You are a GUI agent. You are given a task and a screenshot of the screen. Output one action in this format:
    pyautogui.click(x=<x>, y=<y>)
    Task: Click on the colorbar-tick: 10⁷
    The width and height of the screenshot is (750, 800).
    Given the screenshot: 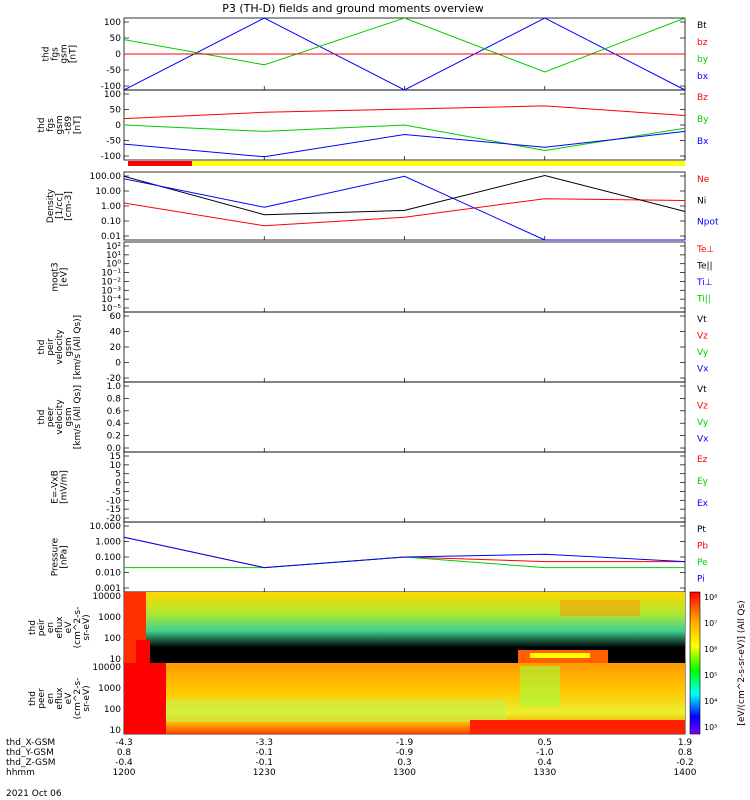 What is the action you would take?
    pyautogui.click(x=710, y=623)
    